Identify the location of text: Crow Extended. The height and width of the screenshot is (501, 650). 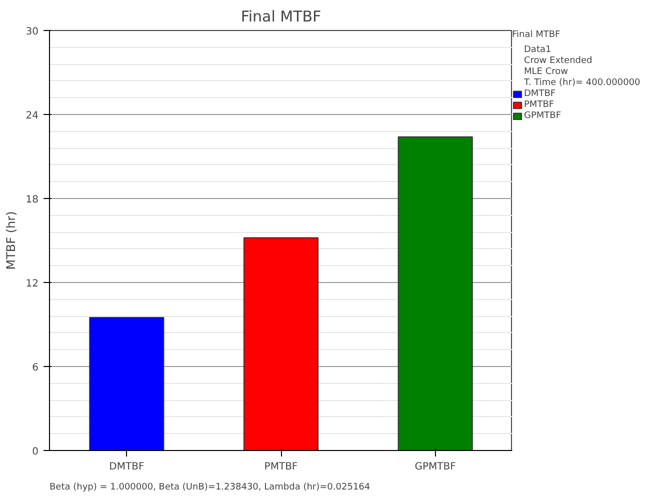
(558, 61).